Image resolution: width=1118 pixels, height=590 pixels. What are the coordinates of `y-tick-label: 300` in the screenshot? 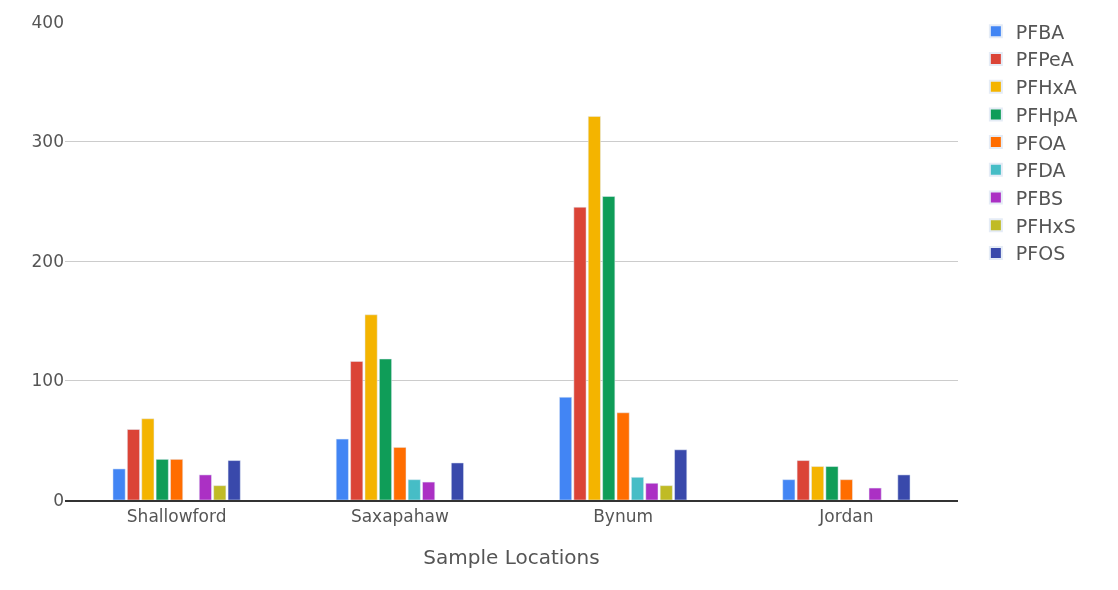 It's located at (47, 141).